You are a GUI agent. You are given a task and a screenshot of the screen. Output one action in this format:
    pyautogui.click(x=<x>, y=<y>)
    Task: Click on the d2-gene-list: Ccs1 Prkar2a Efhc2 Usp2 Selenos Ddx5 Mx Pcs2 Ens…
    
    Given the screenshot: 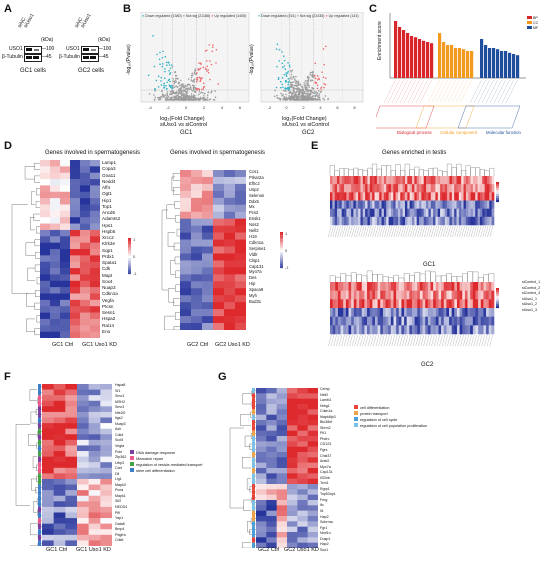 What is the action you would take?
    pyautogui.click(x=257, y=237)
    